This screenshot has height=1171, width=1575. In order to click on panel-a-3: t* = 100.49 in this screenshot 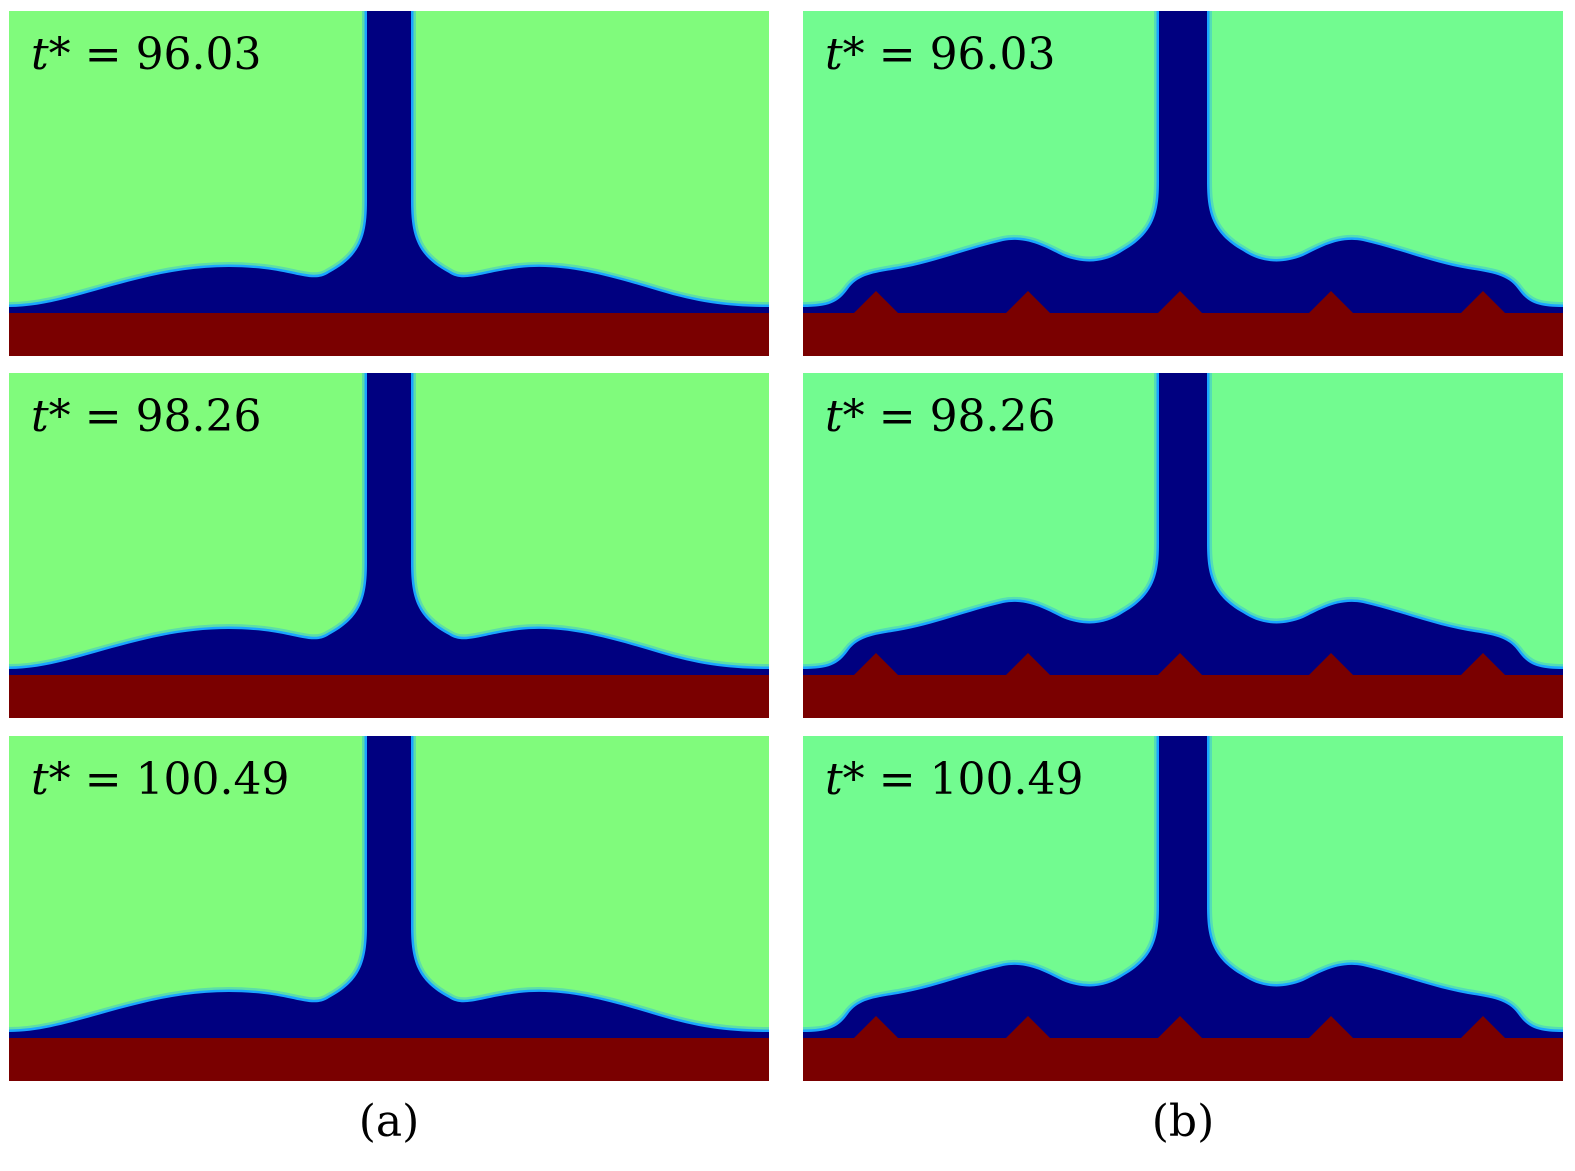, I will do `click(389, 908)`.